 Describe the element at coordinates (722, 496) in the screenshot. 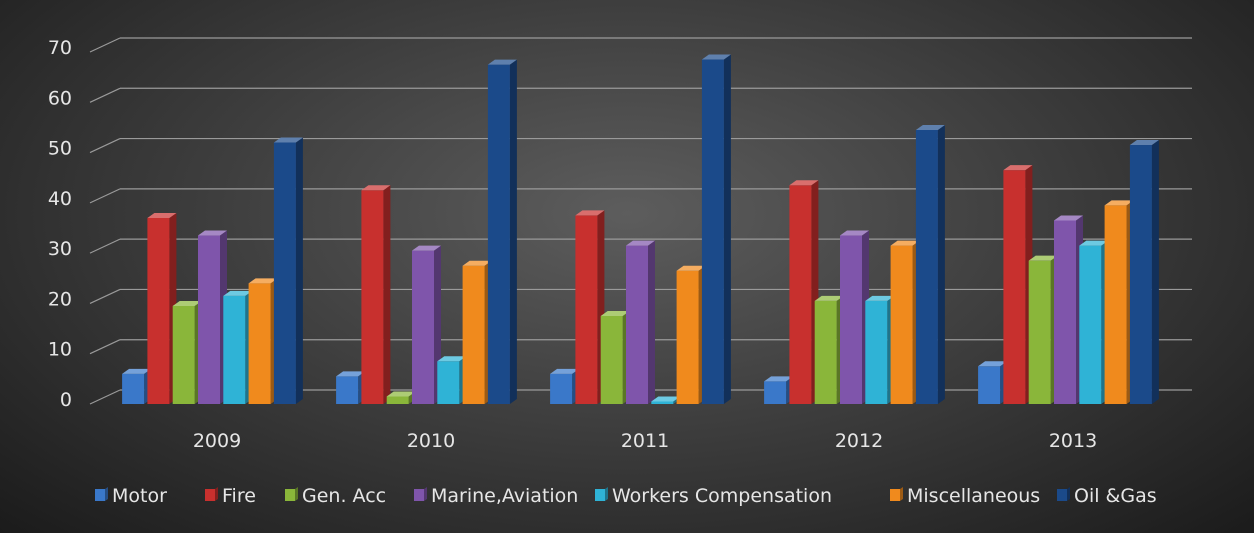

I see `legend-label: Workers Compensation` at that location.